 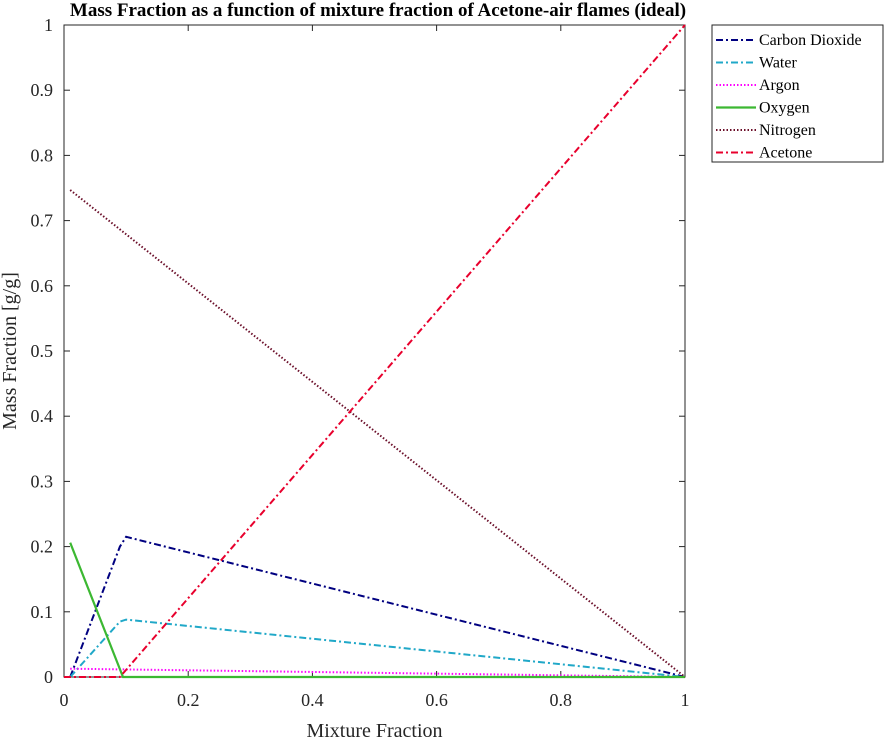 What do you see at coordinates (779, 85) in the screenshot?
I see `legend-label-argon: Argon` at bounding box center [779, 85].